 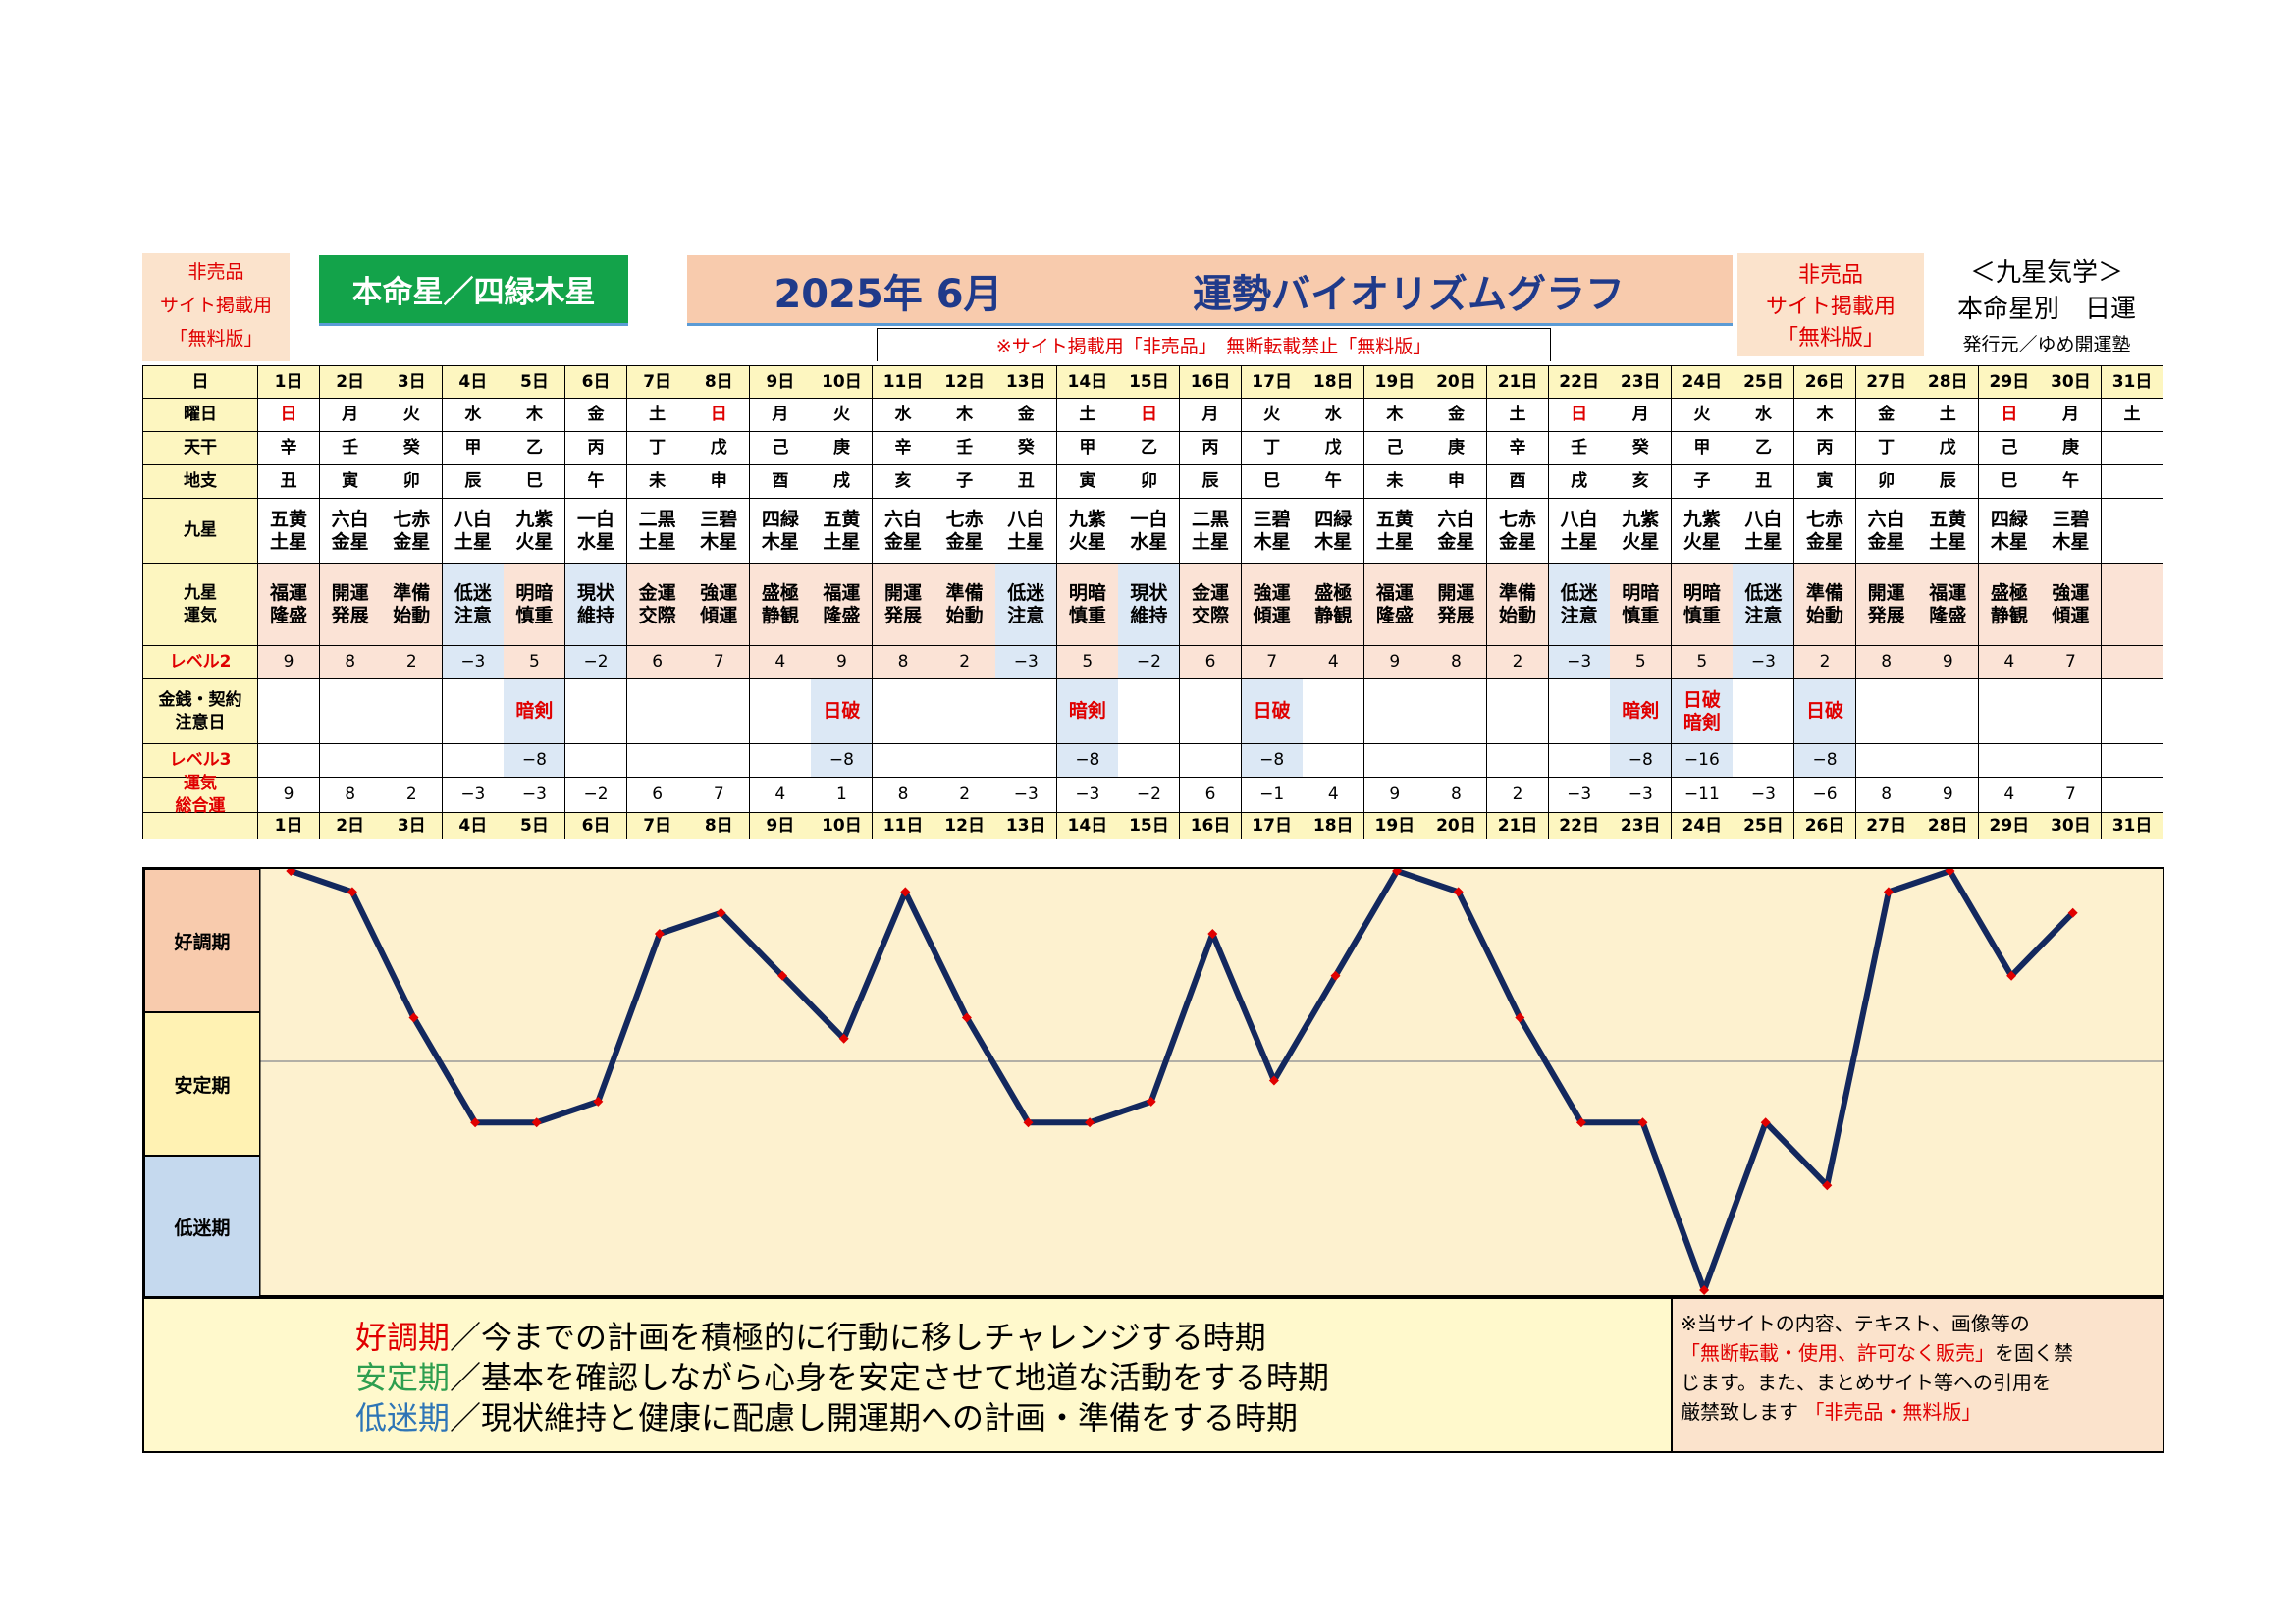 I want to click on cell-kyusei-18: 四緑 木星, so click(x=1334, y=531).